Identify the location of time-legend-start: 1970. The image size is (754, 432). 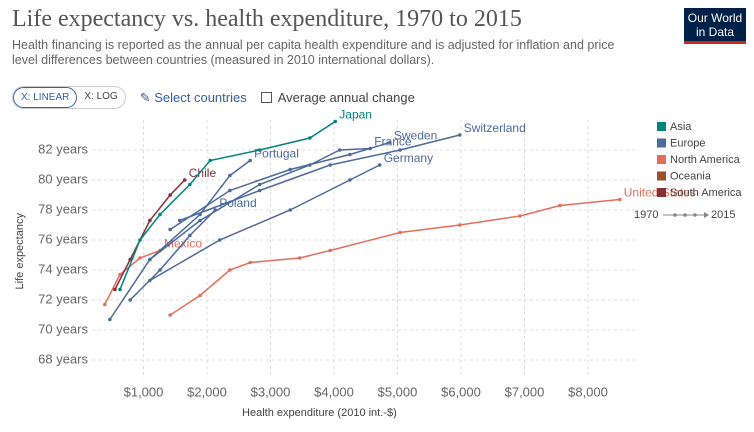
(646, 215).